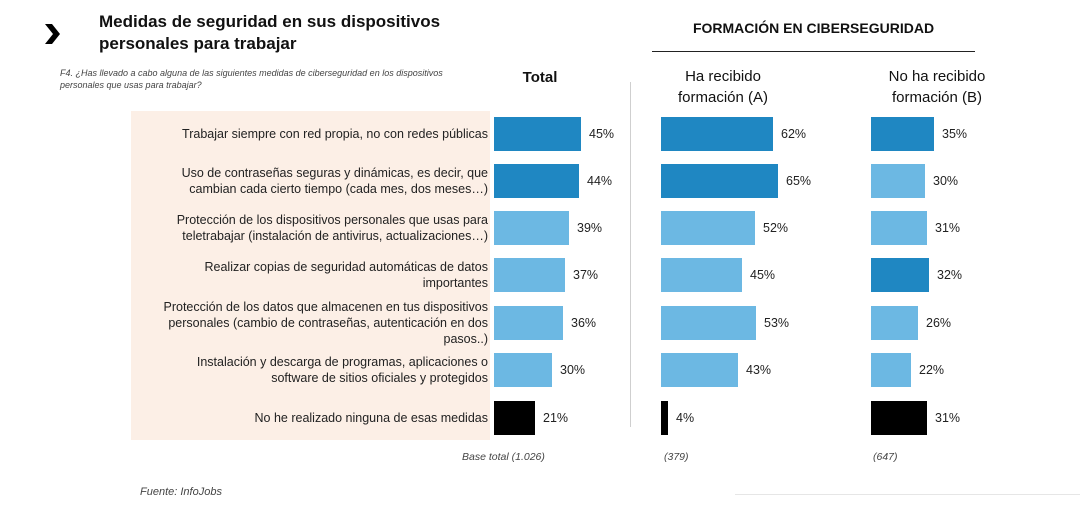 The image size is (1080, 515). What do you see at coordinates (813, 28) in the screenshot?
I see `section-title: FORMACIÓN EN CIBERSEGURIDAD` at bounding box center [813, 28].